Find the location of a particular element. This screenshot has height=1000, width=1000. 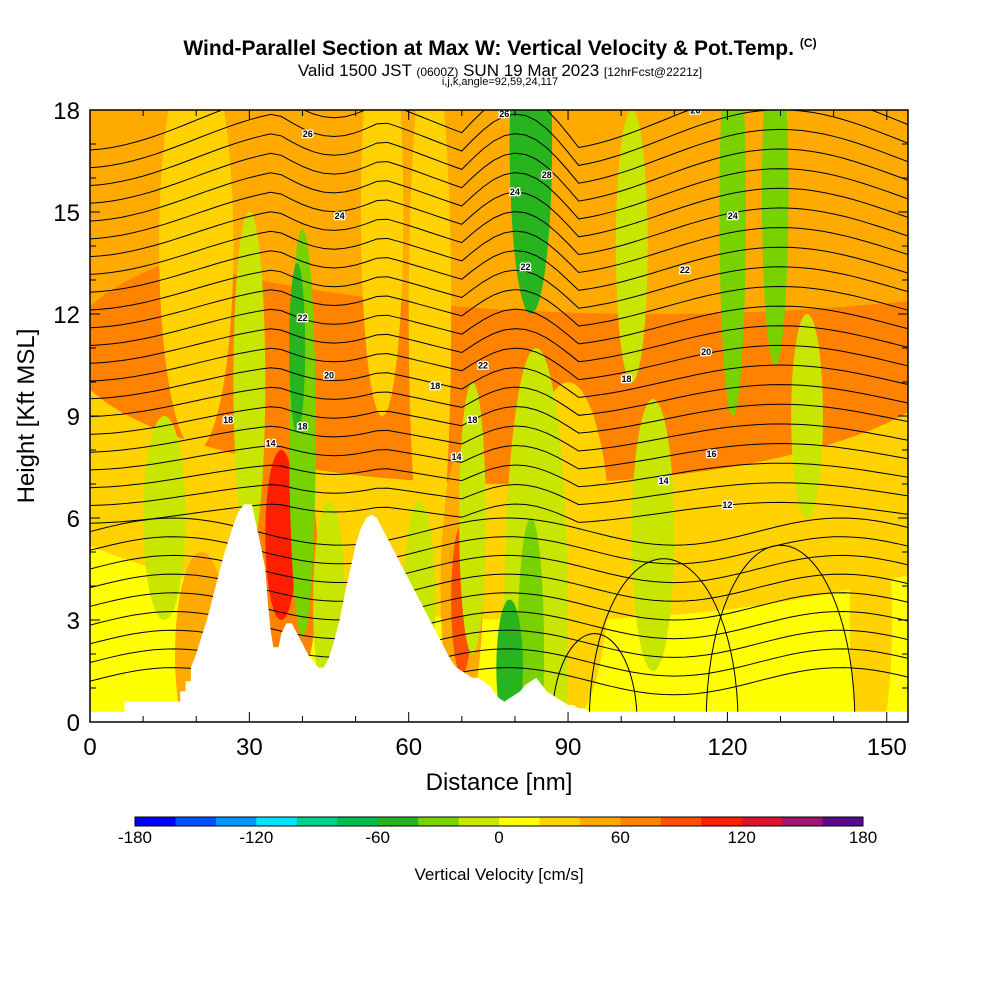

colorbar-tick-label: 60 is located at coordinates (620, 837).